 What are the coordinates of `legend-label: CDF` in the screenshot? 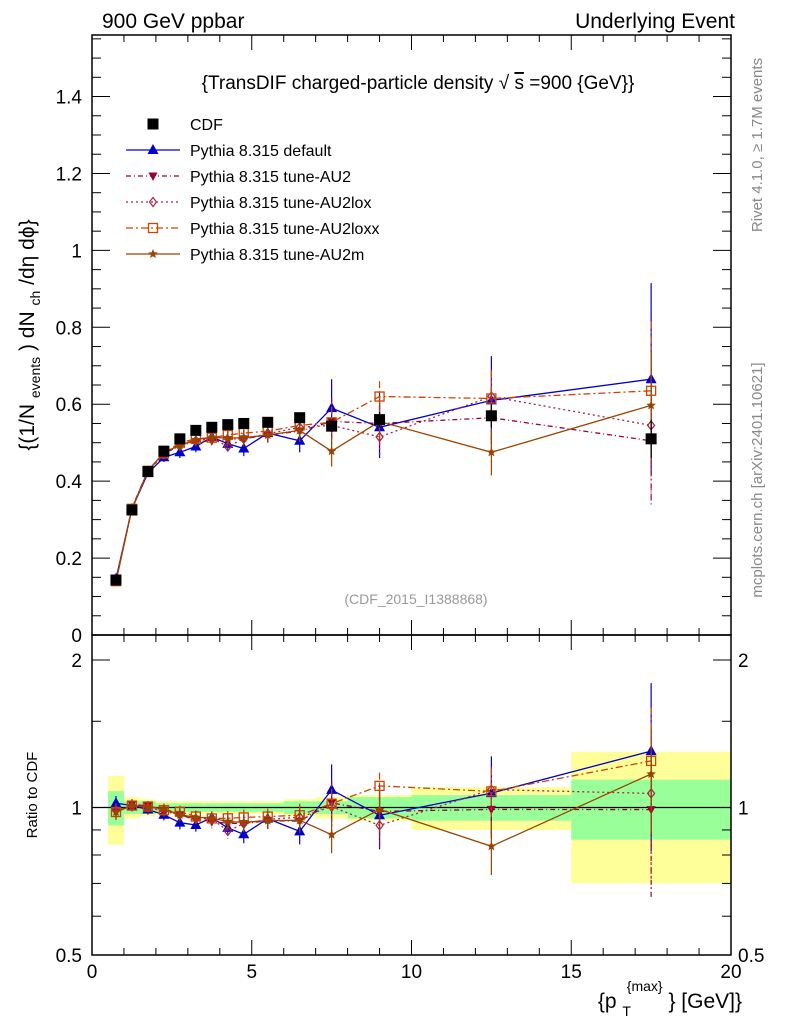 It's located at (206, 125).